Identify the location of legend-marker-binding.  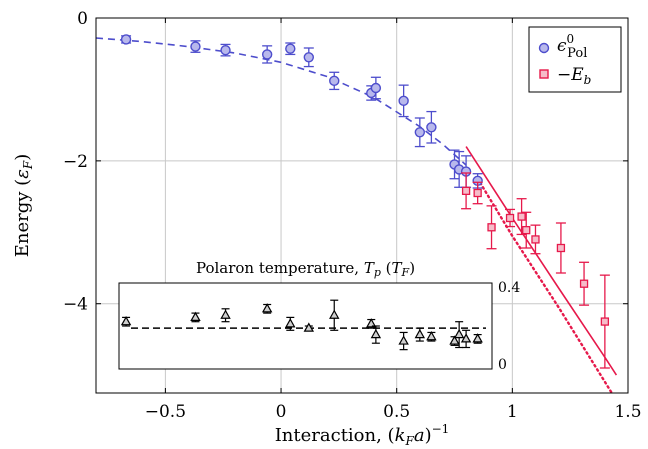
(544, 74).